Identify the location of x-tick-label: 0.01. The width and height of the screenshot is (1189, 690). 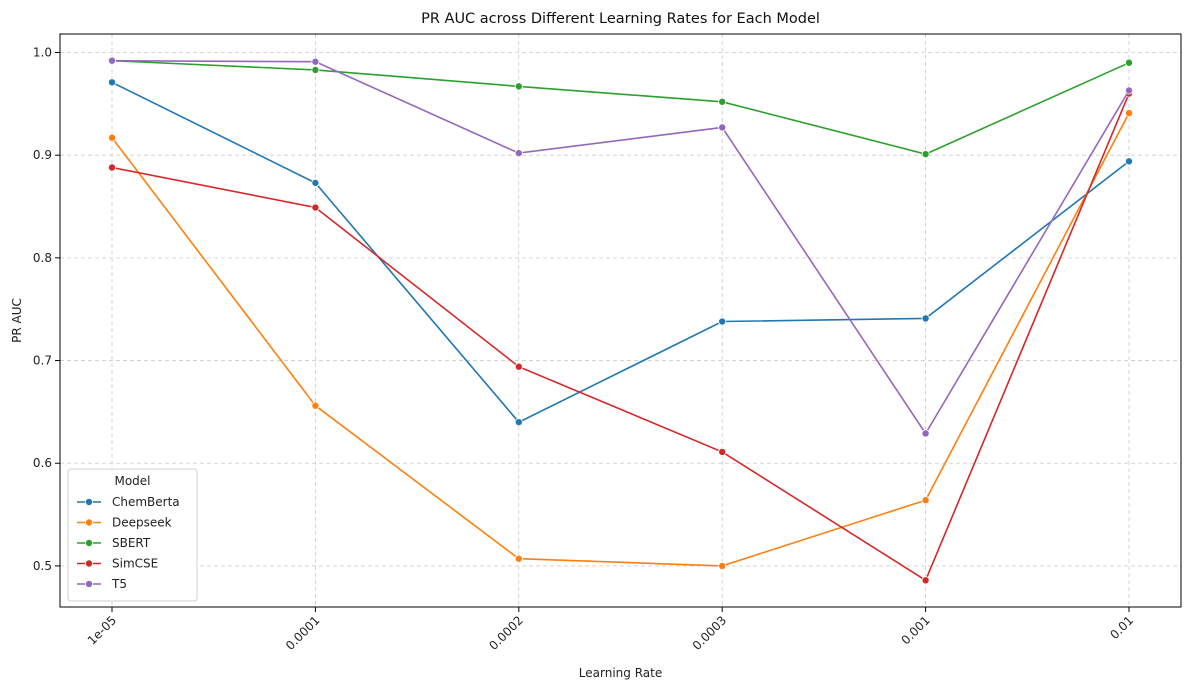
(1121, 627).